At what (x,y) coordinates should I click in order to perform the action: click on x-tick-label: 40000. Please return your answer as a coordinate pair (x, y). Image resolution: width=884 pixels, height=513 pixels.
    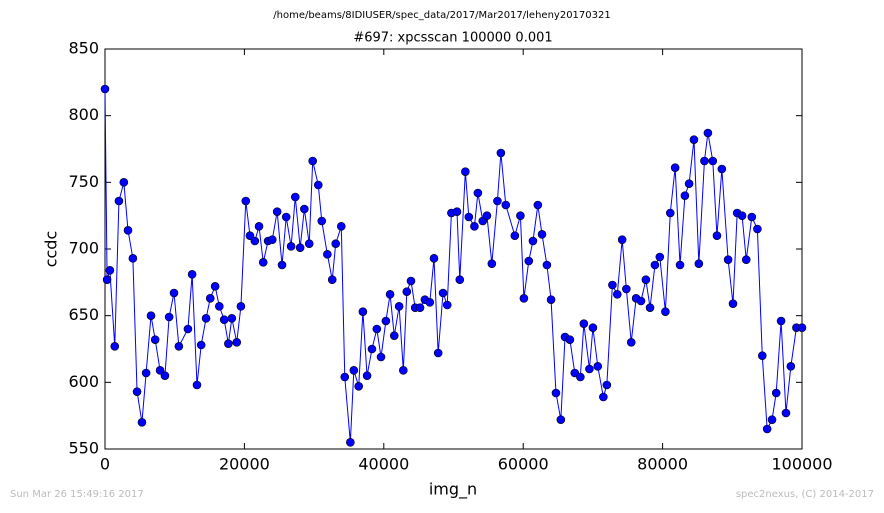
    Looking at the image, I should click on (383, 464).